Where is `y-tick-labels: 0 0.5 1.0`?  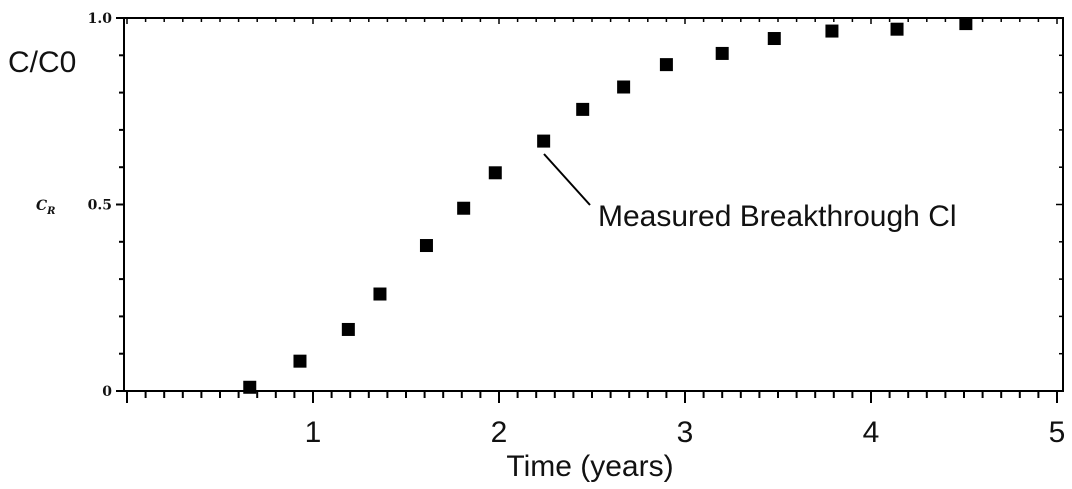
y-tick-labels: 0 0.5 1.0 is located at coordinates (100, 205).